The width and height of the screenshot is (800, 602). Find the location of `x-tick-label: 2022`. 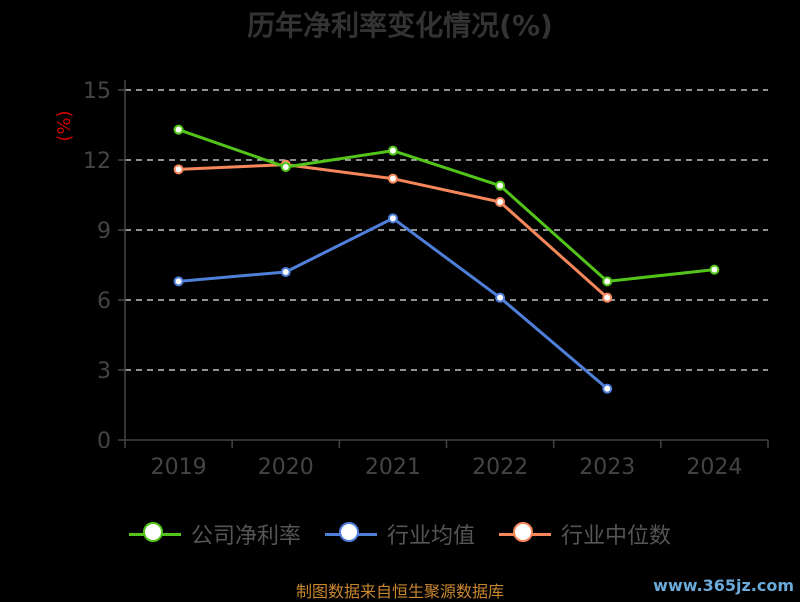

x-tick-label: 2022 is located at coordinates (500, 467).